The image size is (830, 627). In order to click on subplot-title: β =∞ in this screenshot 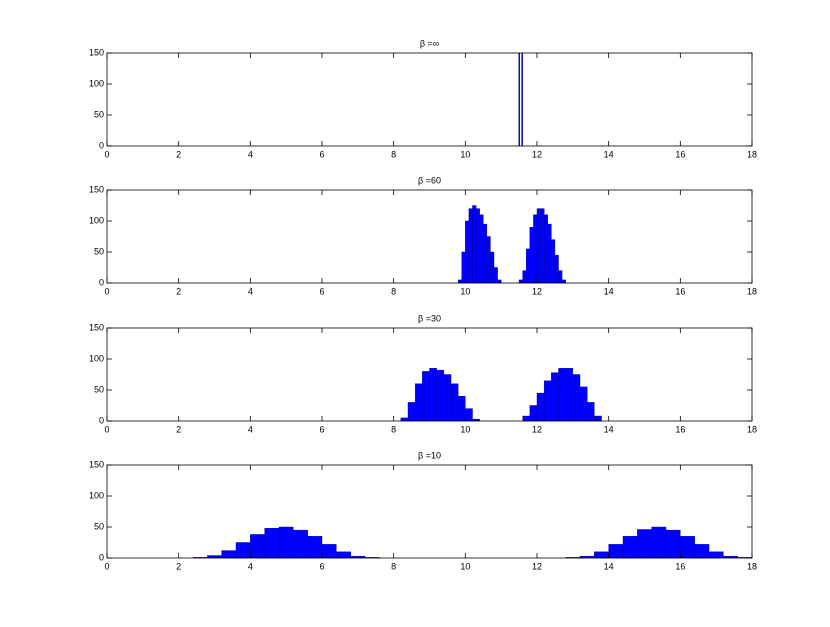, I will do `click(429, 43)`.